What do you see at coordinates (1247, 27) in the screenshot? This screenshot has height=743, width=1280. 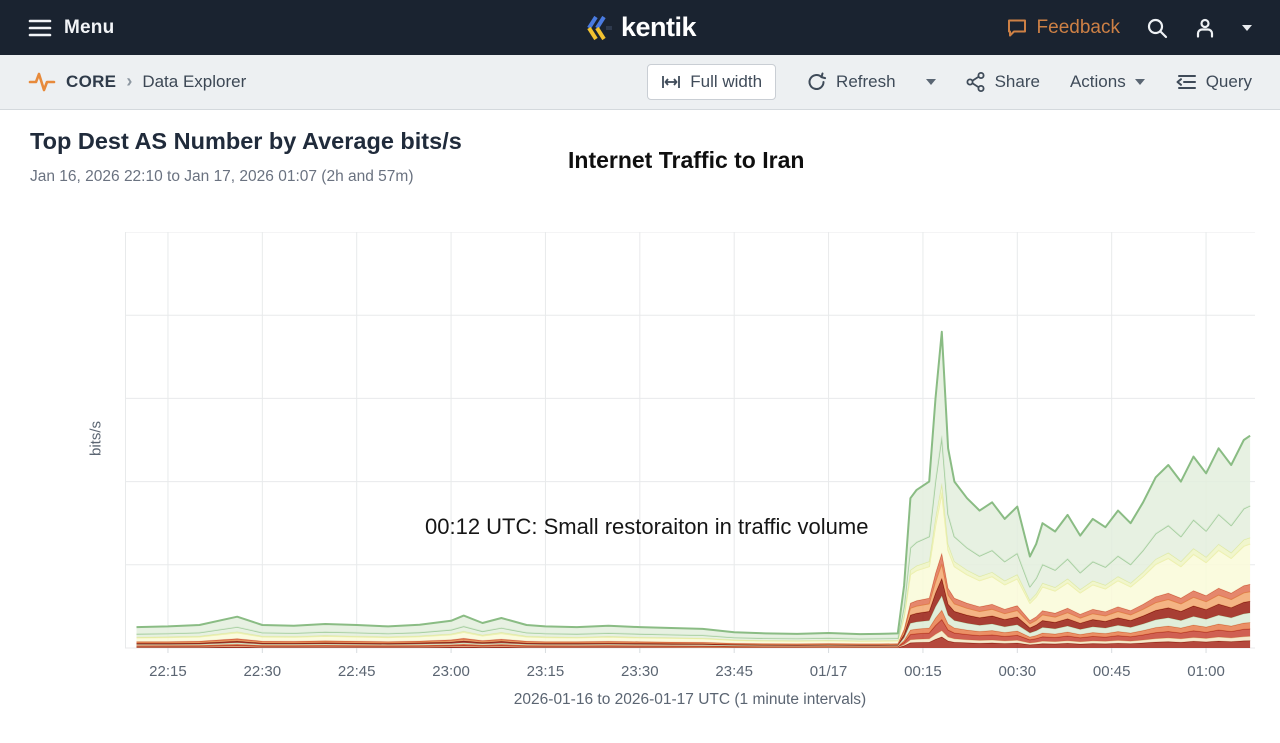 I see `account-caret-icon` at bounding box center [1247, 27].